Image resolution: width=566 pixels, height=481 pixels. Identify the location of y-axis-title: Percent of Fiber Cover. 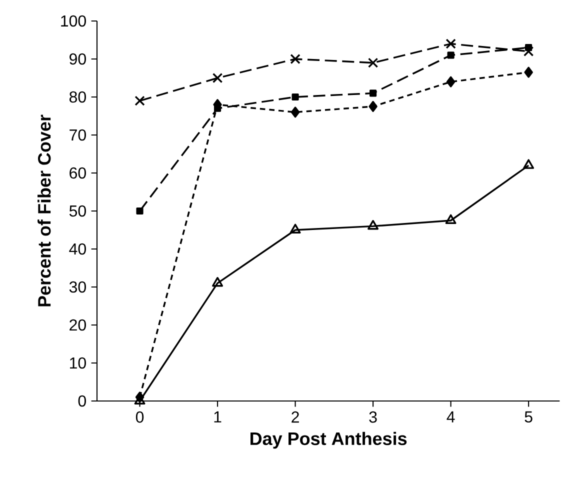
(44, 210).